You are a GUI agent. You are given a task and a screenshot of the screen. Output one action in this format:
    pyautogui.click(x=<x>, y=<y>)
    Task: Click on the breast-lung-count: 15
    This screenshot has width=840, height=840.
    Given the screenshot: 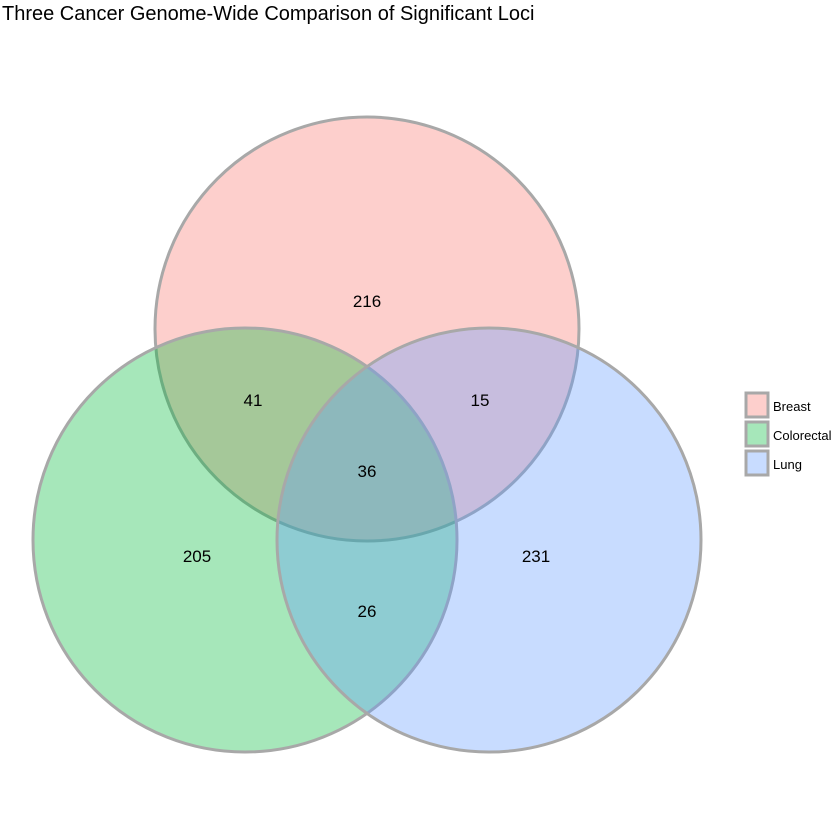 What is the action you would take?
    pyautogui.click(x=480, y=400)
    